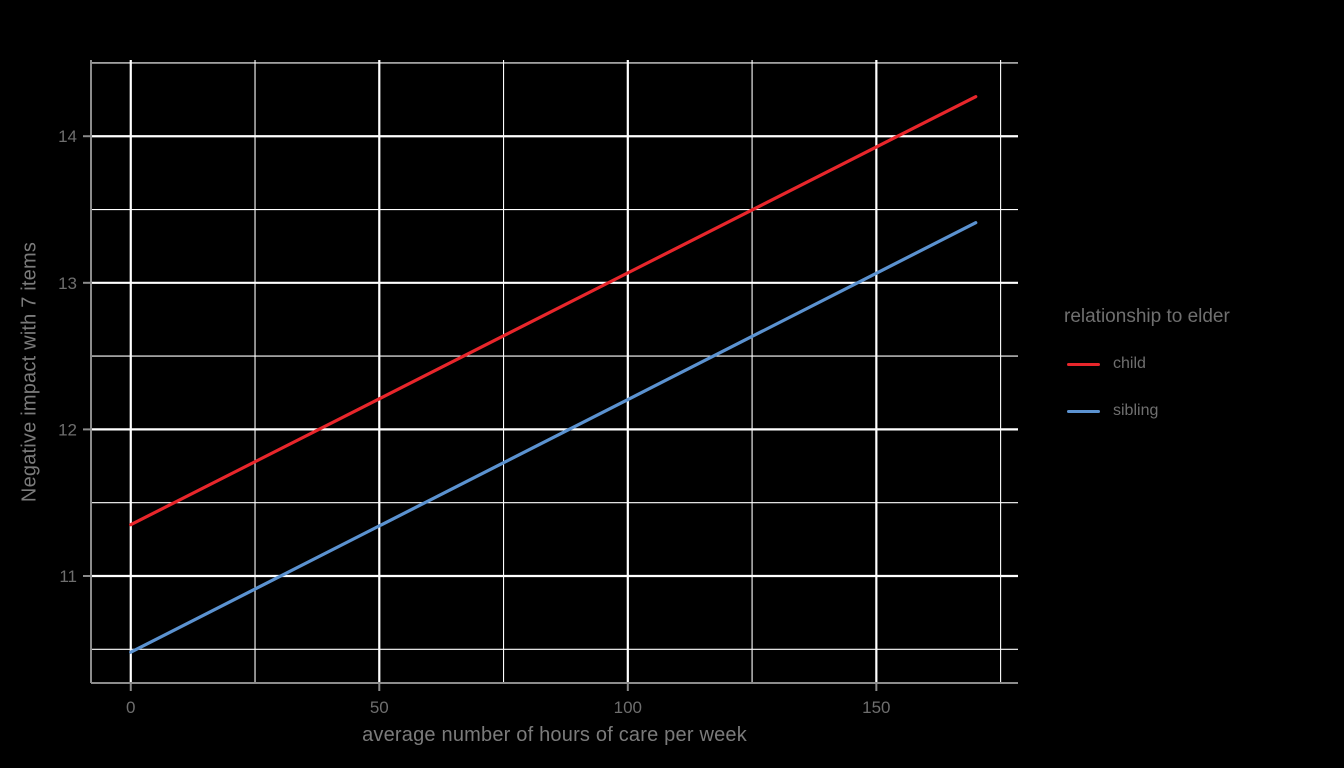 The height and width of the screenshot is (768, 1344). What do you see at coordinates (1136, 410) in the screenshot?
I see `legend-label-sibling: sibling` at bounding box center [1136, 410].